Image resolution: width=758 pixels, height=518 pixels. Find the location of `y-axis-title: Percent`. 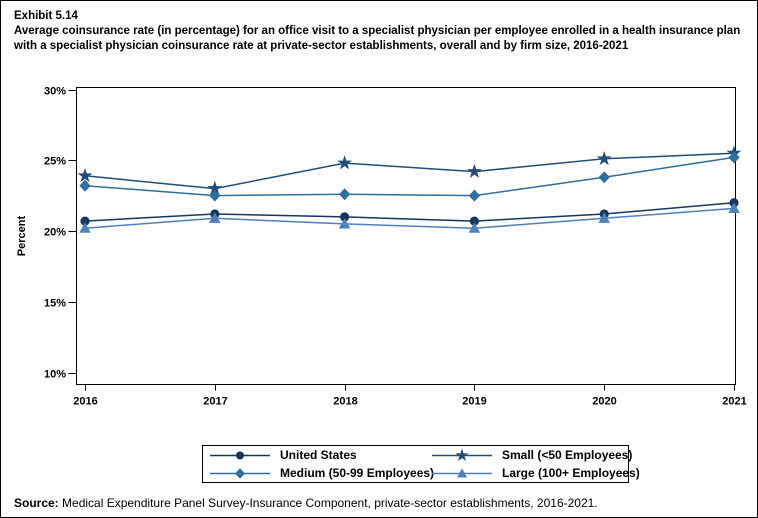

y-axis-title: Percent is located at coordinates (22, 235).